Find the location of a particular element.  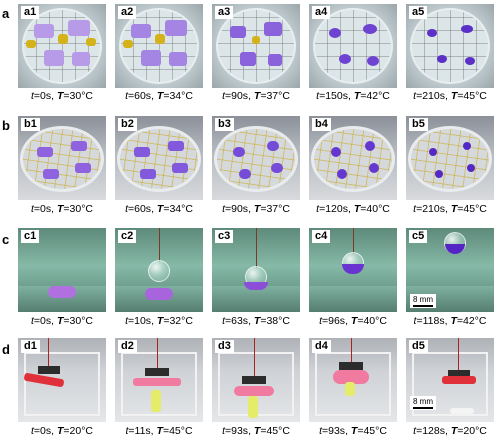

panel-tag: a2 is located at coordinates (127, 12).